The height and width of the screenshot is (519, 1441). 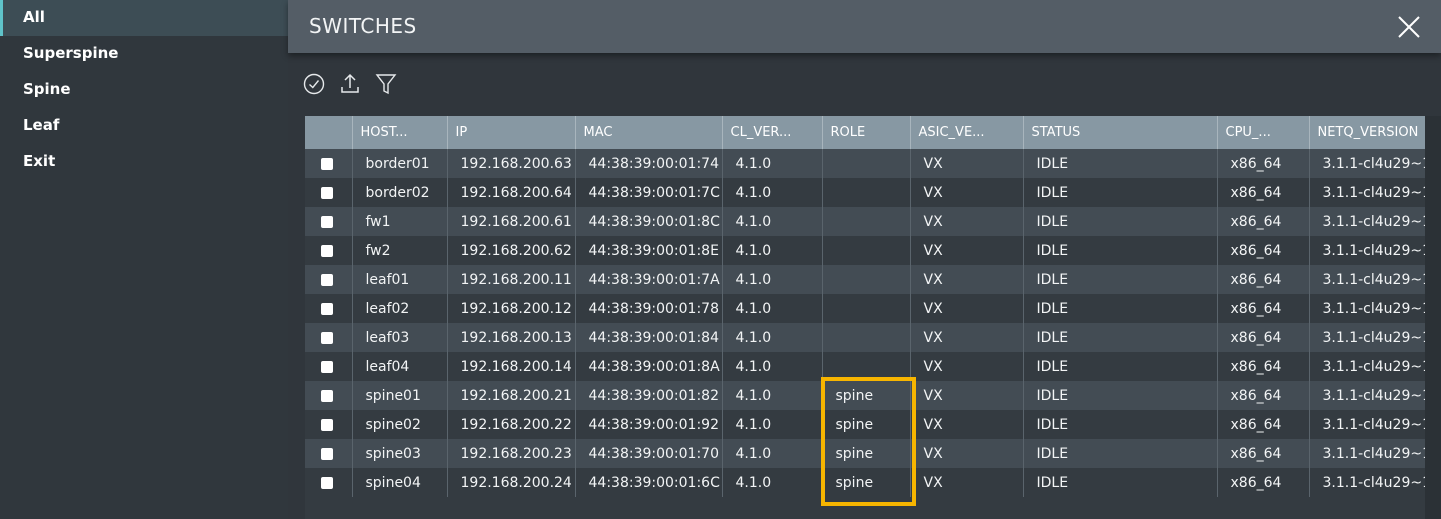 What do you see at coordinates (47, 89) in the screenshot?
I see `sidebar-item-spine: Spine` at bounding box center [47, 89].